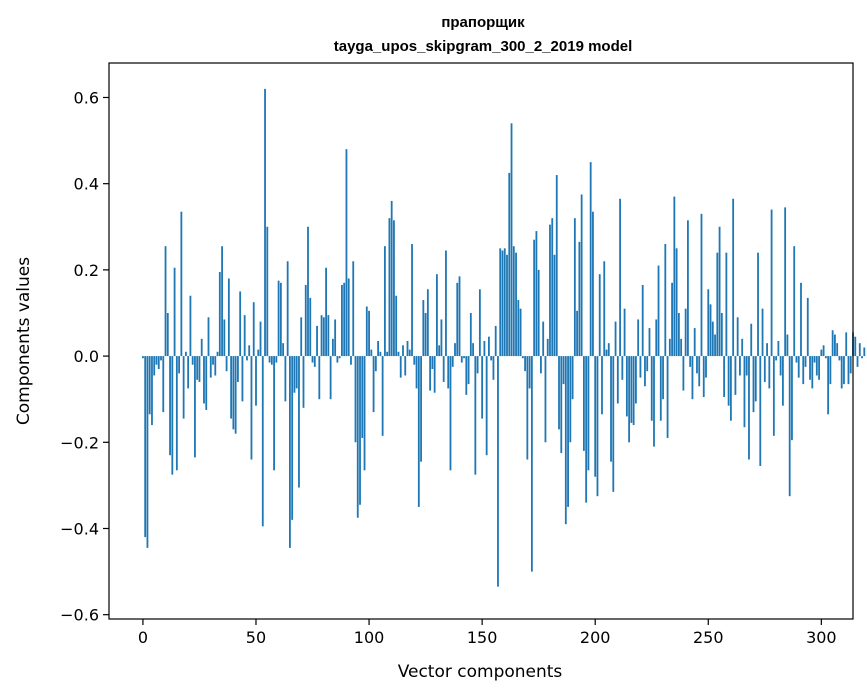  I want to click on y-tick-label: 0.2, so click(86, 270).